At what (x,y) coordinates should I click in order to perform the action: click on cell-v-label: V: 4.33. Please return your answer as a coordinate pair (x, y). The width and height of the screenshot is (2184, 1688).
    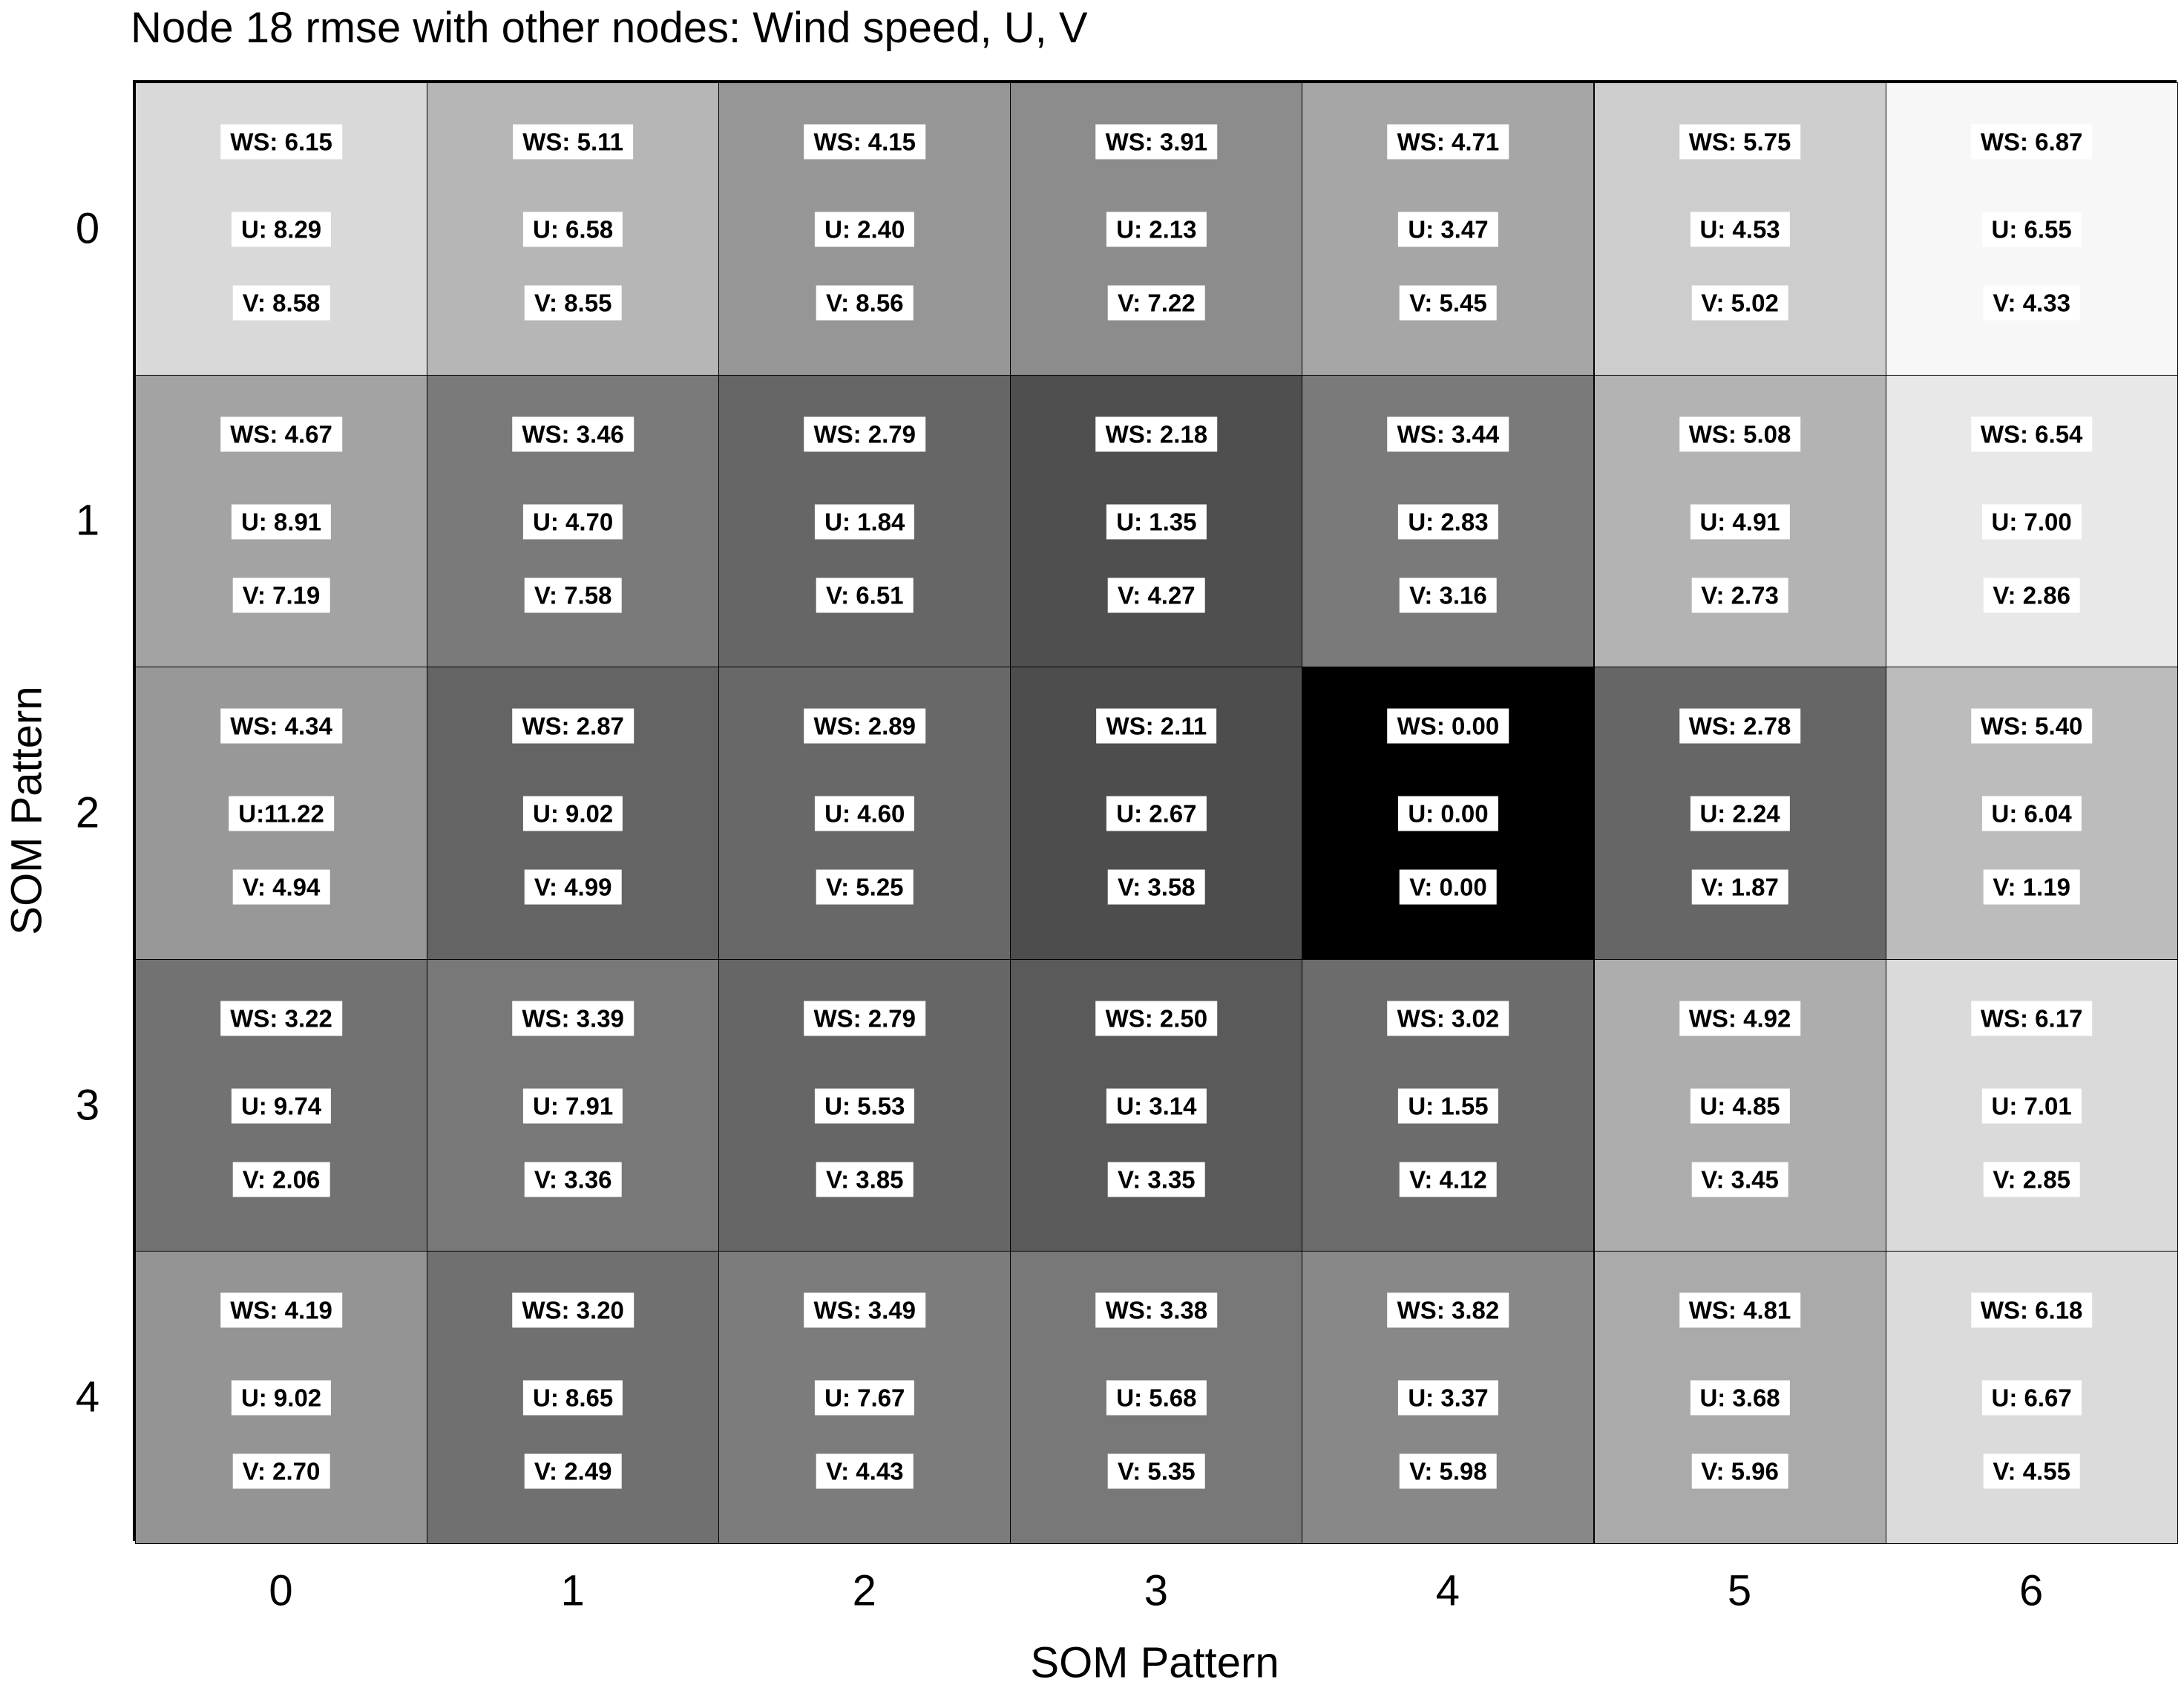
    Looking at the image, I should click on (2032, 303).